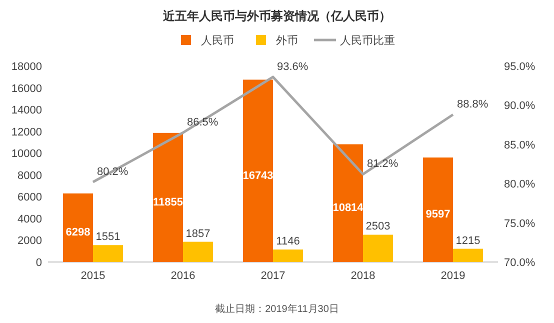  Describe the element at coordinates (183, 276) in the screenshot. I see `x-tick-label: 2016` at that location.